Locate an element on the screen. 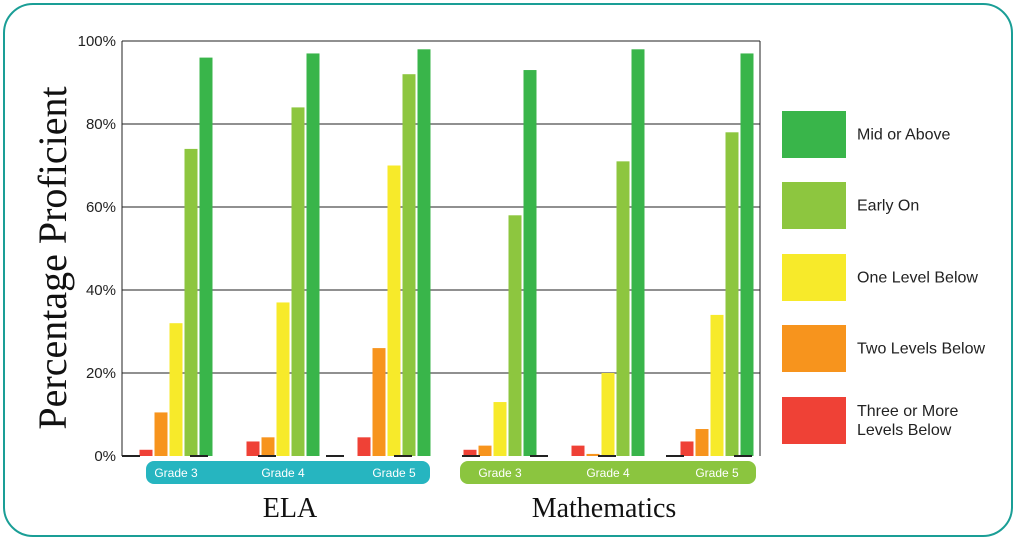  legend-label: One Level Below is located at coordinates (917, 278).